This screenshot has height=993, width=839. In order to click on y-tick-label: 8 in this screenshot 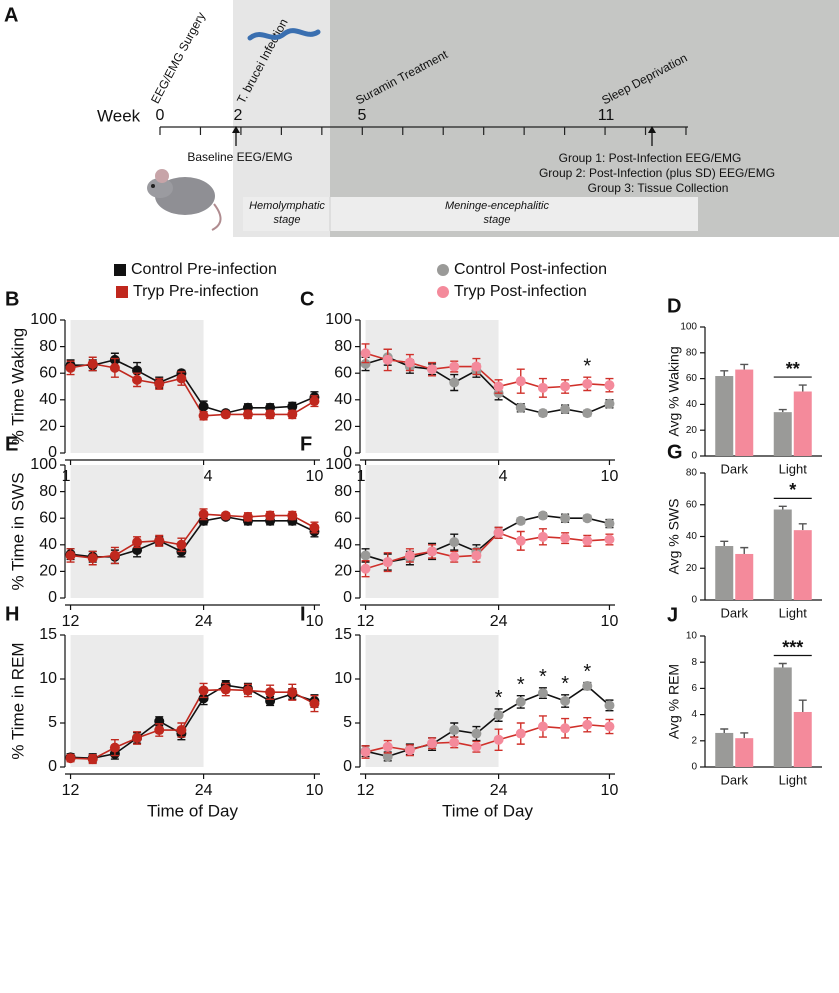, I will do `click(694, 662)`.